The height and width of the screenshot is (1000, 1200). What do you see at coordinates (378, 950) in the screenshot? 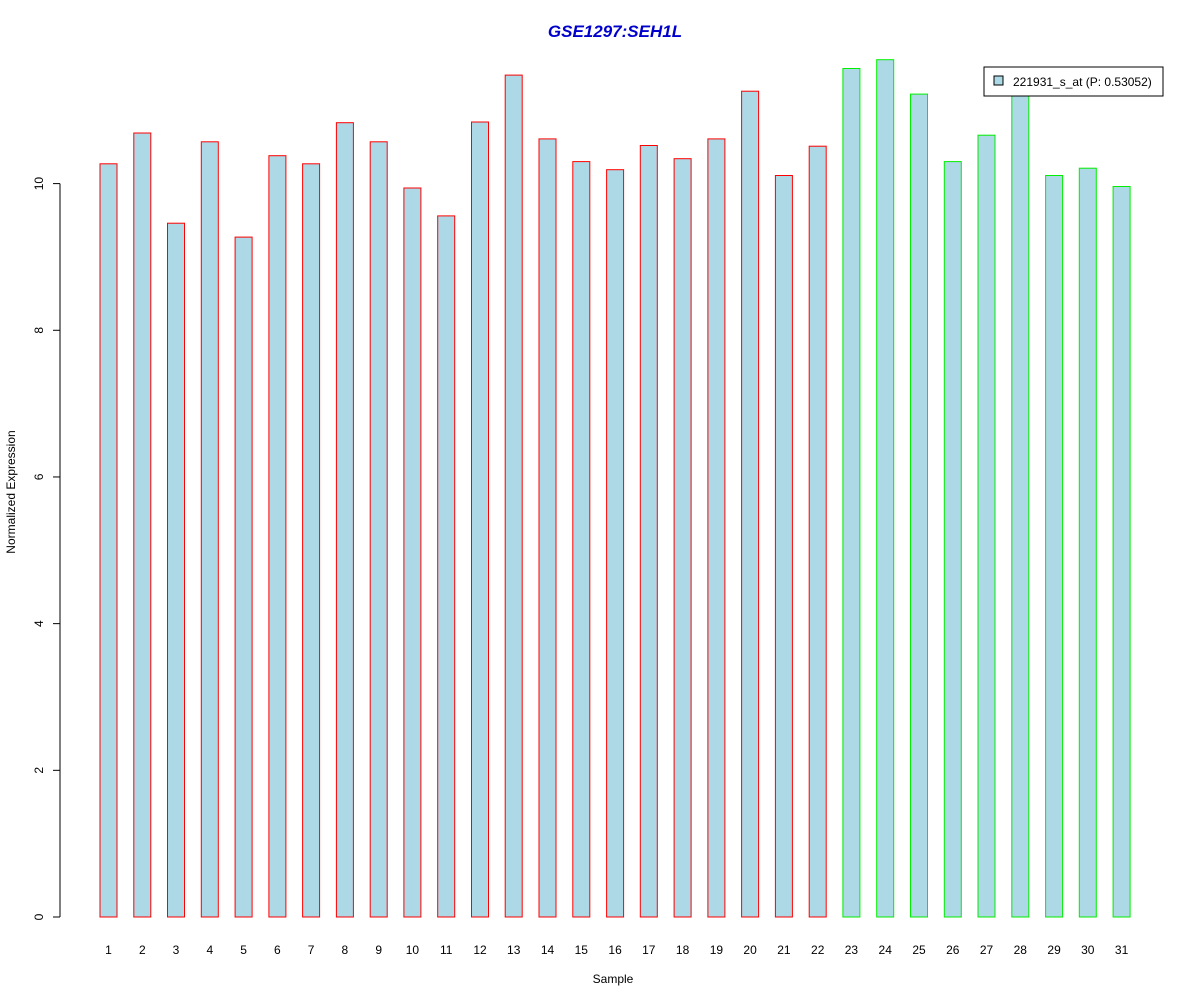
I see `x-tick-label: 9` at bounding box center [378, 950].